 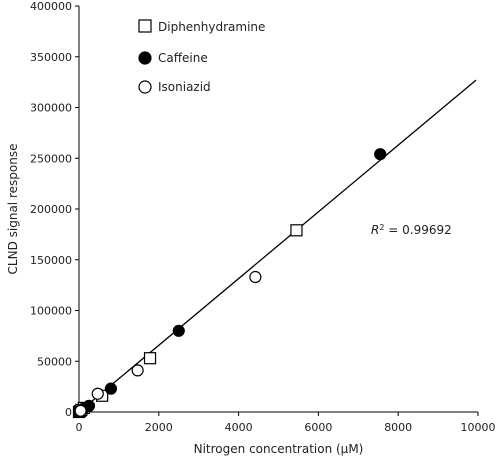 I want to click on legend-label-isoniazid: Isoniazid, so click(x=184, y=87).